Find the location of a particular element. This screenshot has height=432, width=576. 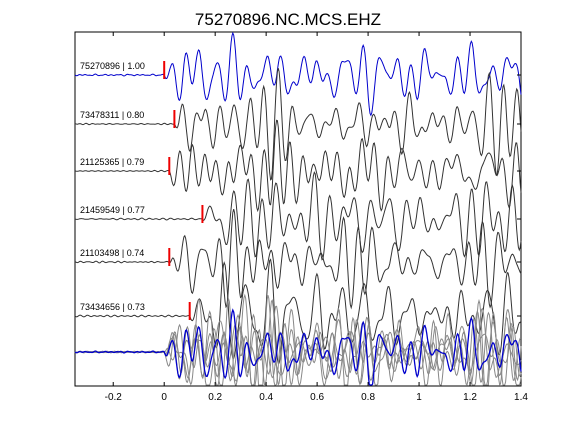

x-tick-label: 1 is located at coordinates (419, 397).